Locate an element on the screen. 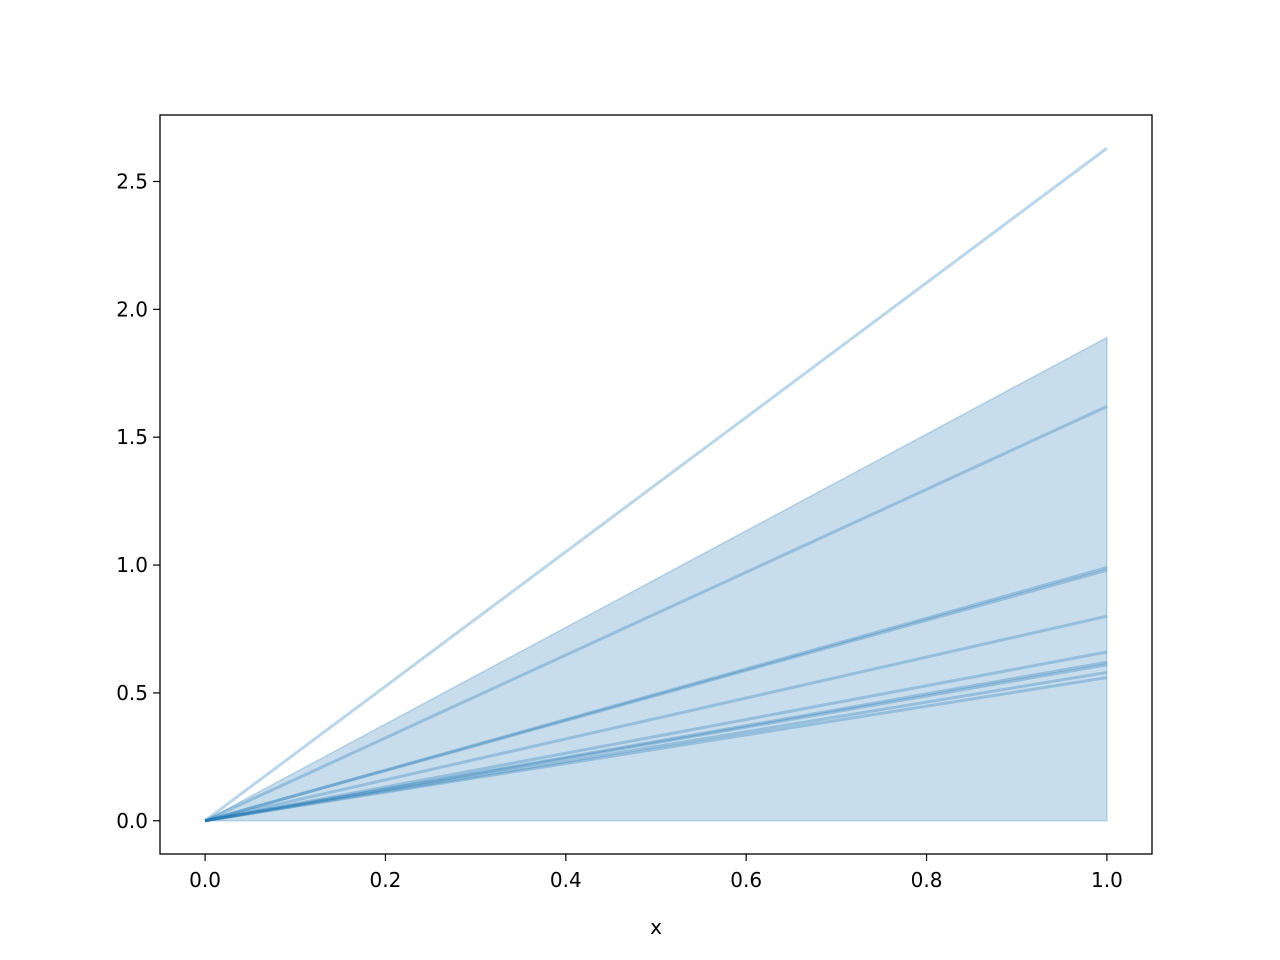 The height and width of the screenshot is (960, 1280). x-axis: 0.0 0.2 0.4 0.6 0.8 1.0 is located at coordinates (656, 873).